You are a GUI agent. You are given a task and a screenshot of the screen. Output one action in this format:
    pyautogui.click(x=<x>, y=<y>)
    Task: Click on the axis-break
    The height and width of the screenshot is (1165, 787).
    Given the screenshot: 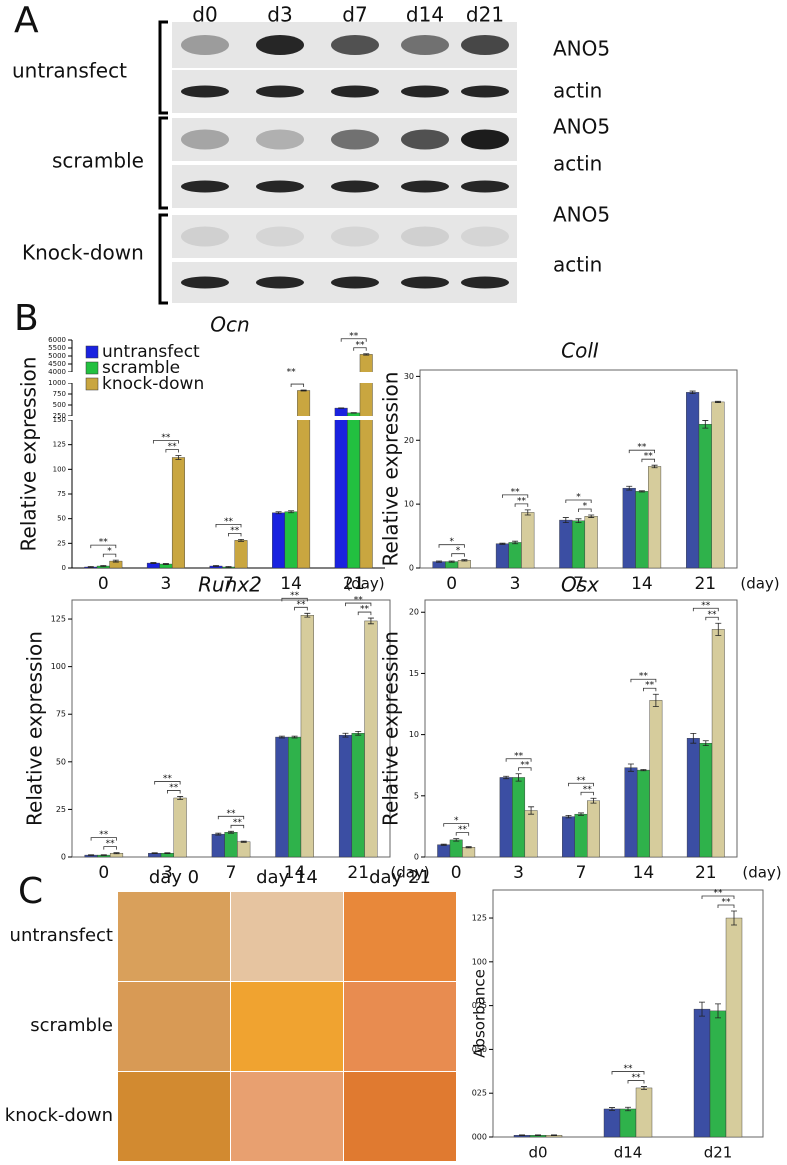 What is the action you would take?
    pyautogui.click(x=225, y=377)
    